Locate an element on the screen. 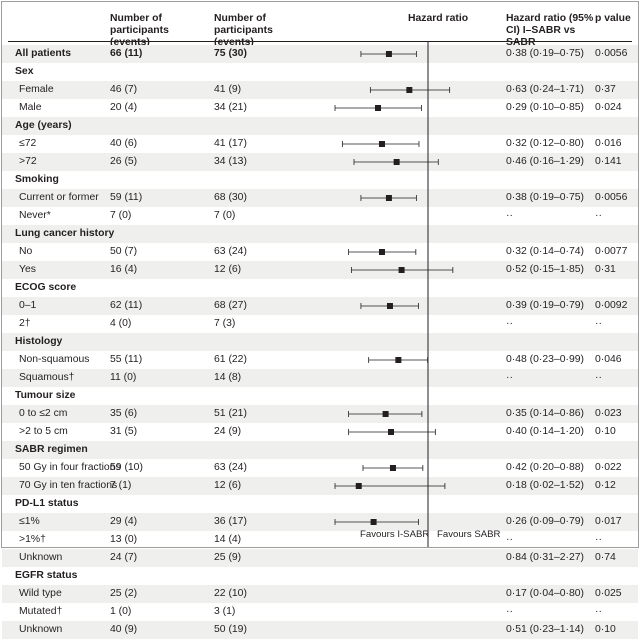  hr-ci-cell: 0·84 (0·31–2·27) is located at coordinates (545, 557).